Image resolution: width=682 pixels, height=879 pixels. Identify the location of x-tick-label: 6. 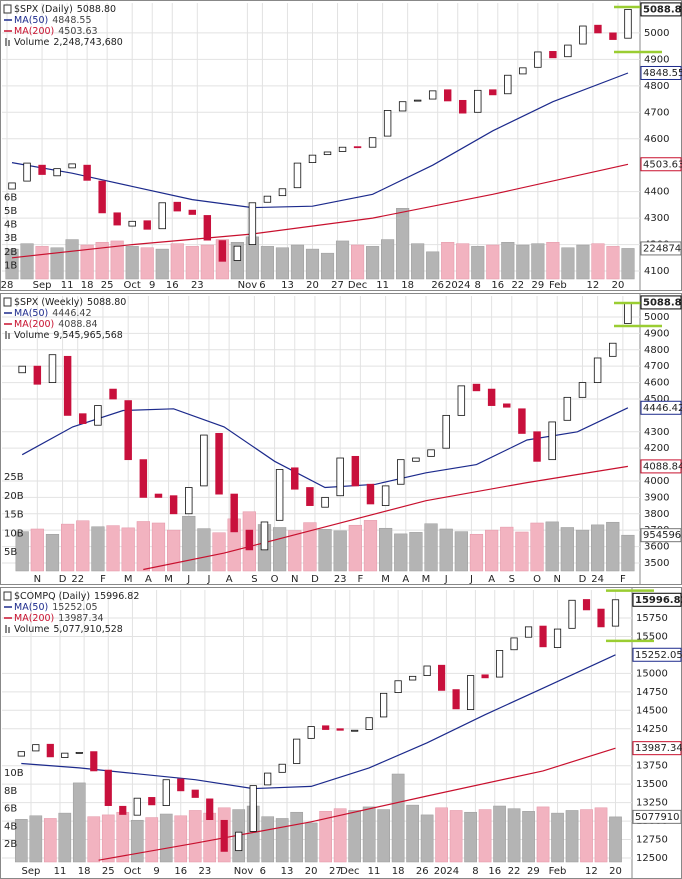
(262, 285).